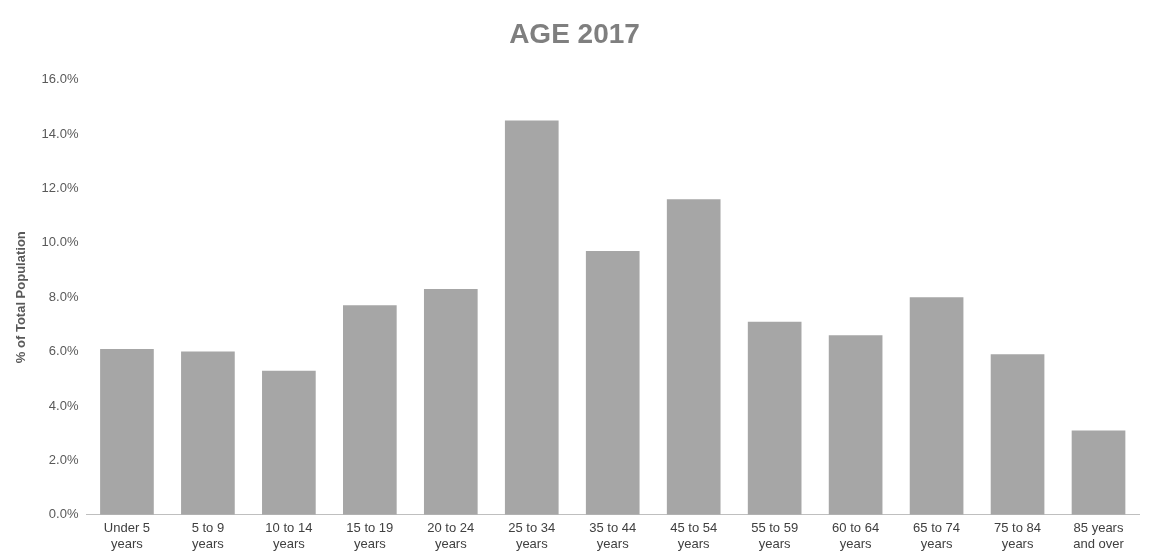 This screenshot has width=1149, height=558. What do you see at coordinates (63, 351) in the screenshot?
I see `y-tick-label: 6.0%` at bounding box center [63, 351].